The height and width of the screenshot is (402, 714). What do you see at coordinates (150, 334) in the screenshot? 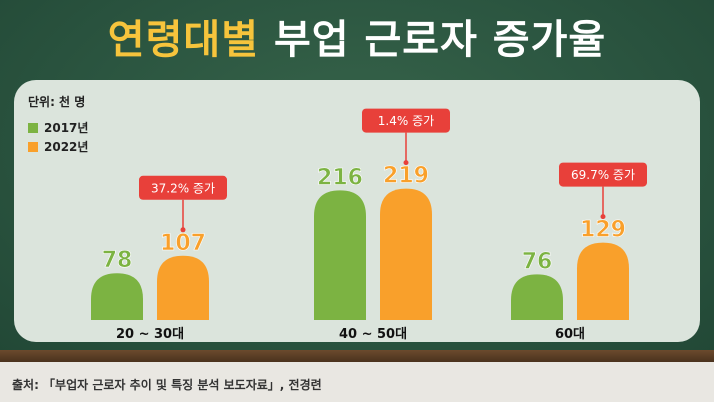
I see `category-label: 20 ~ 30대` at bounding box center [150, 334].